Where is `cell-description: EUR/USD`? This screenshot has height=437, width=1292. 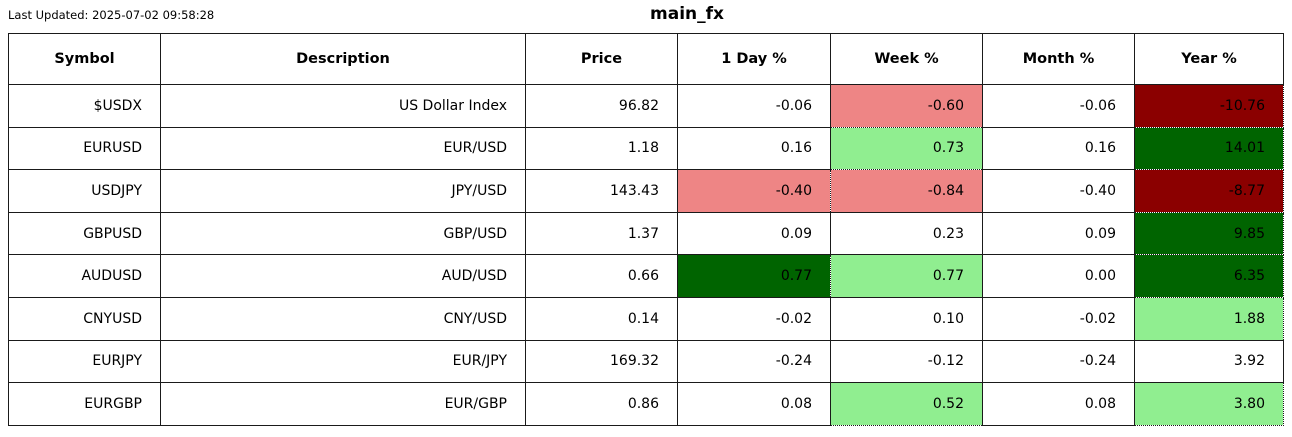
cell-description: EUR/USD is located at coordinates (343, 148).